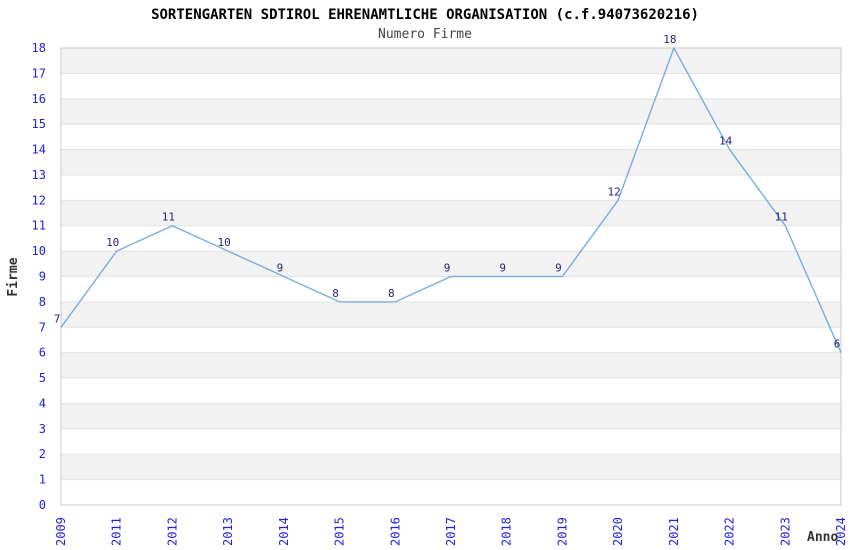  Describe the element at coordinates (39, 48) in the screenshot. I see `y-tick-label: 18` at that location.